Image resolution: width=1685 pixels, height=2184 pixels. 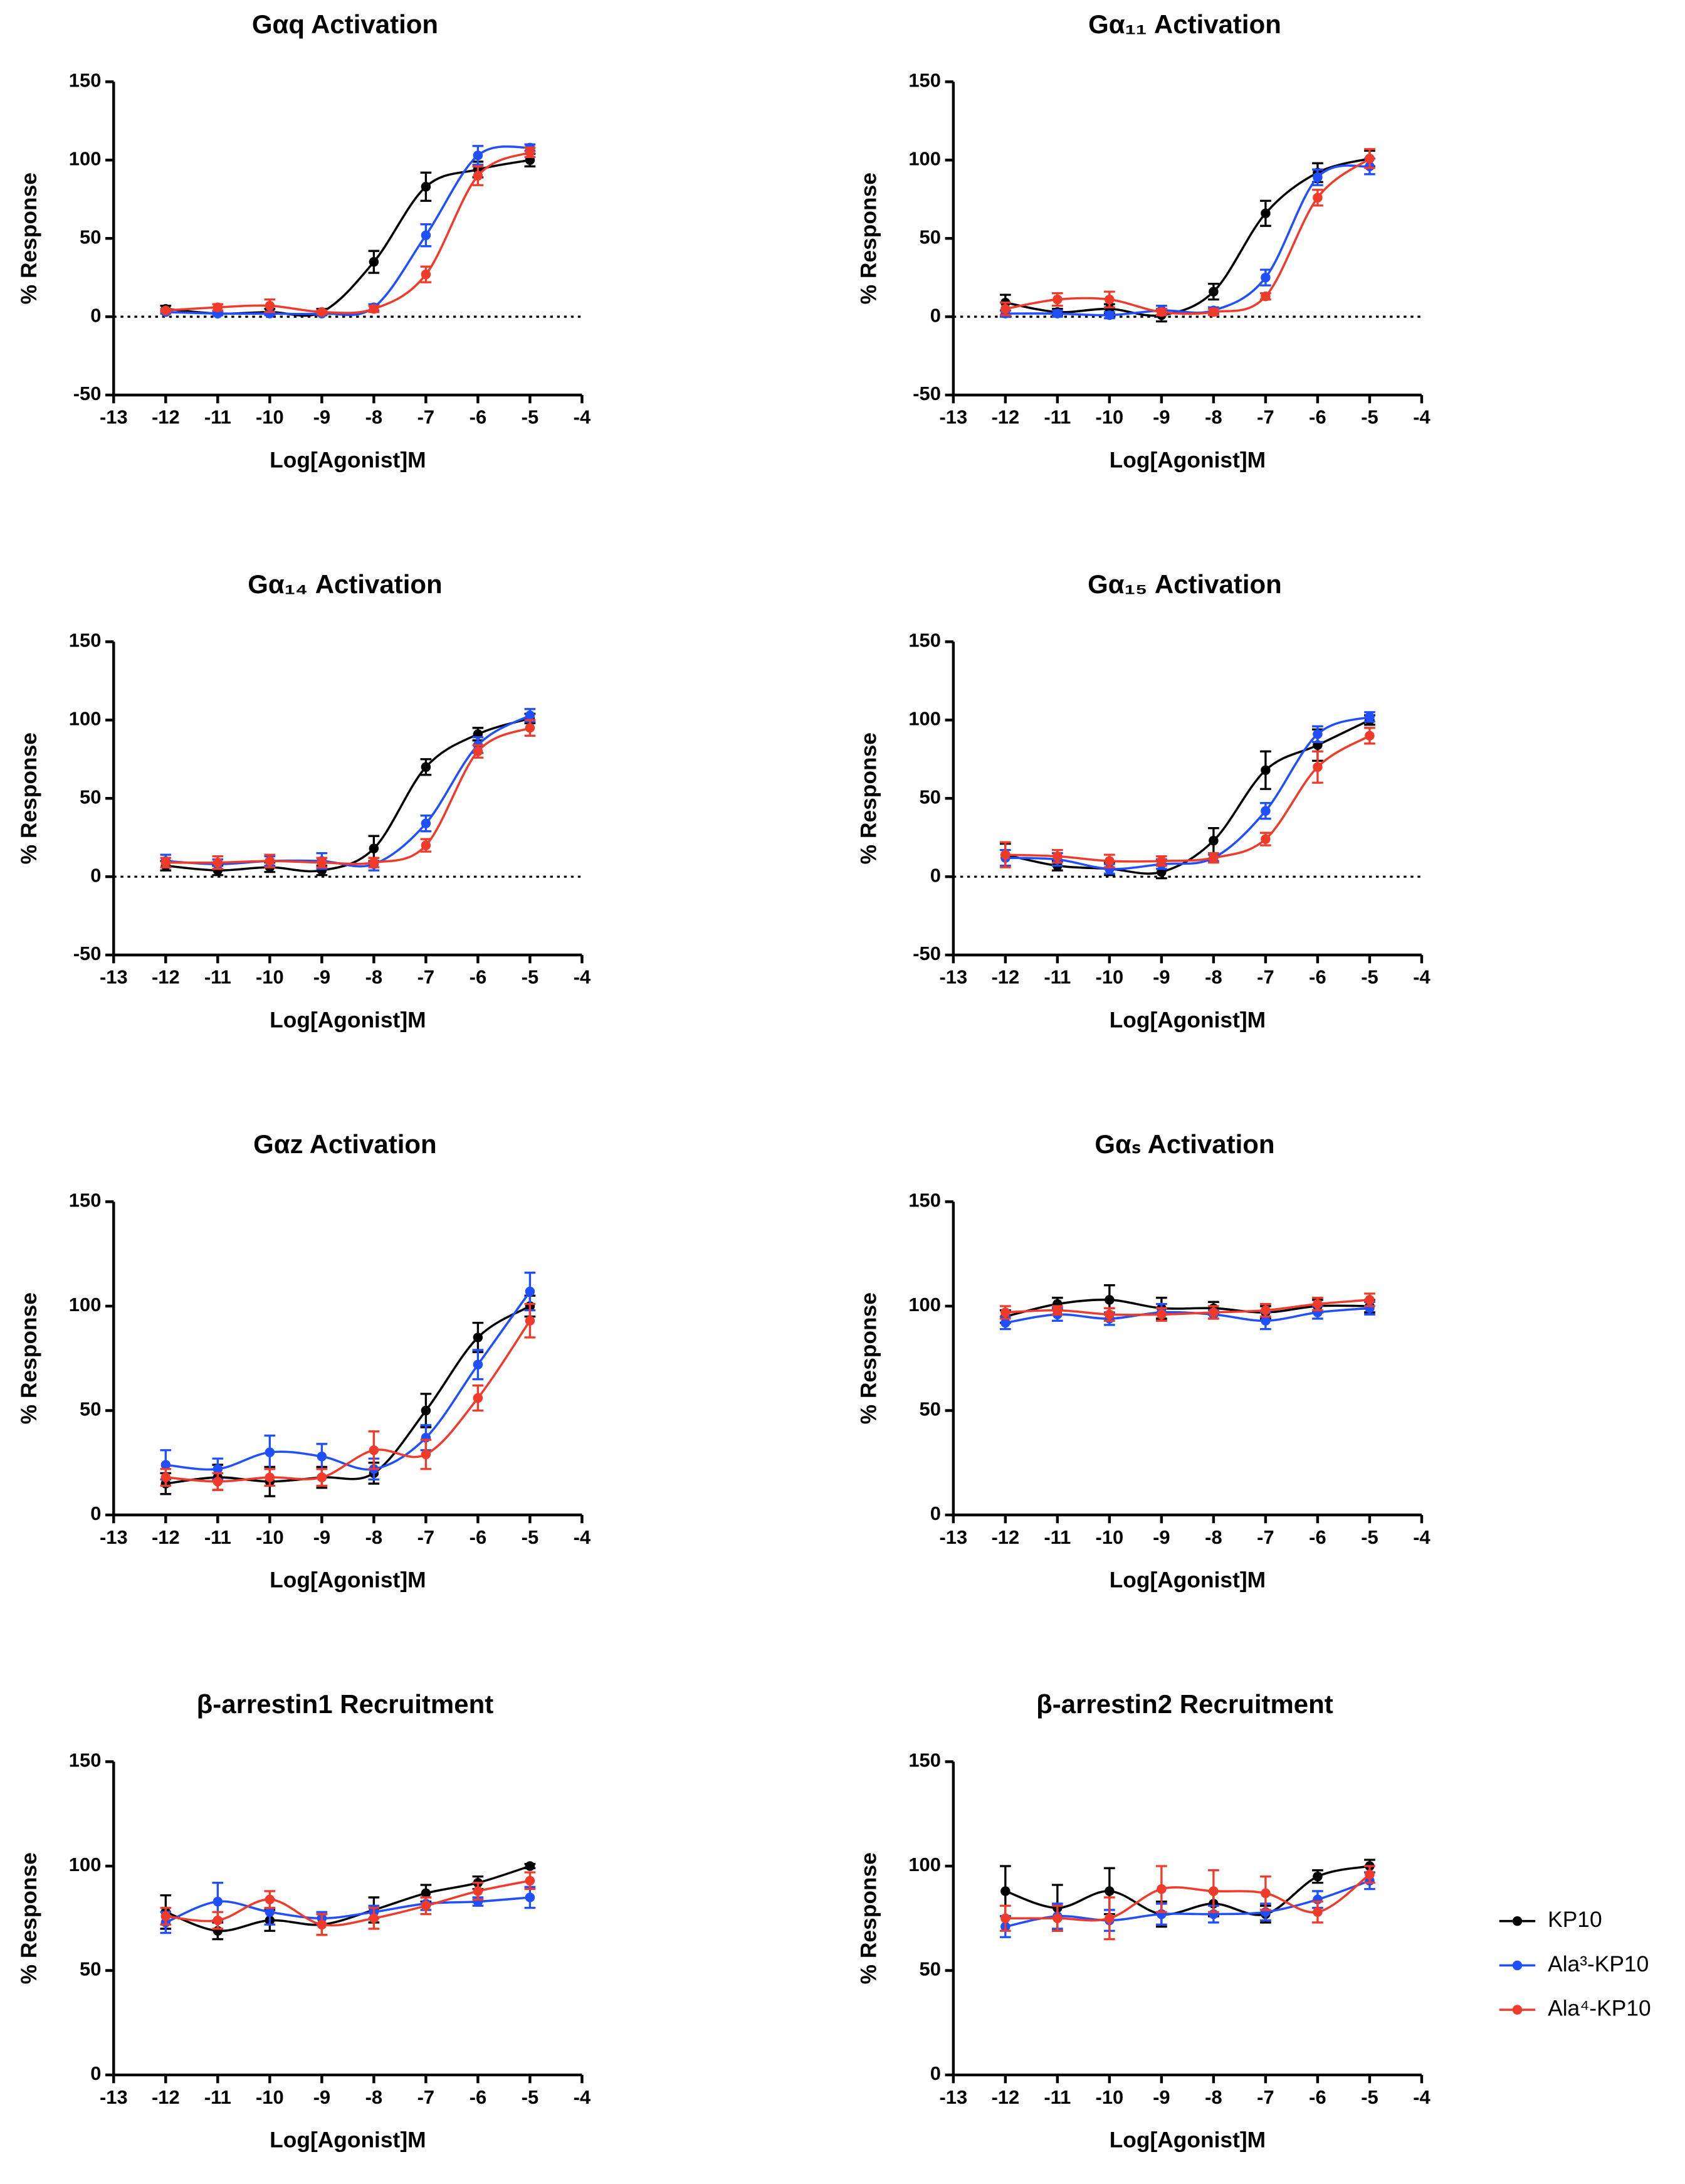 I want to click on y-tick-label: 50, so click(x=930, y=237).